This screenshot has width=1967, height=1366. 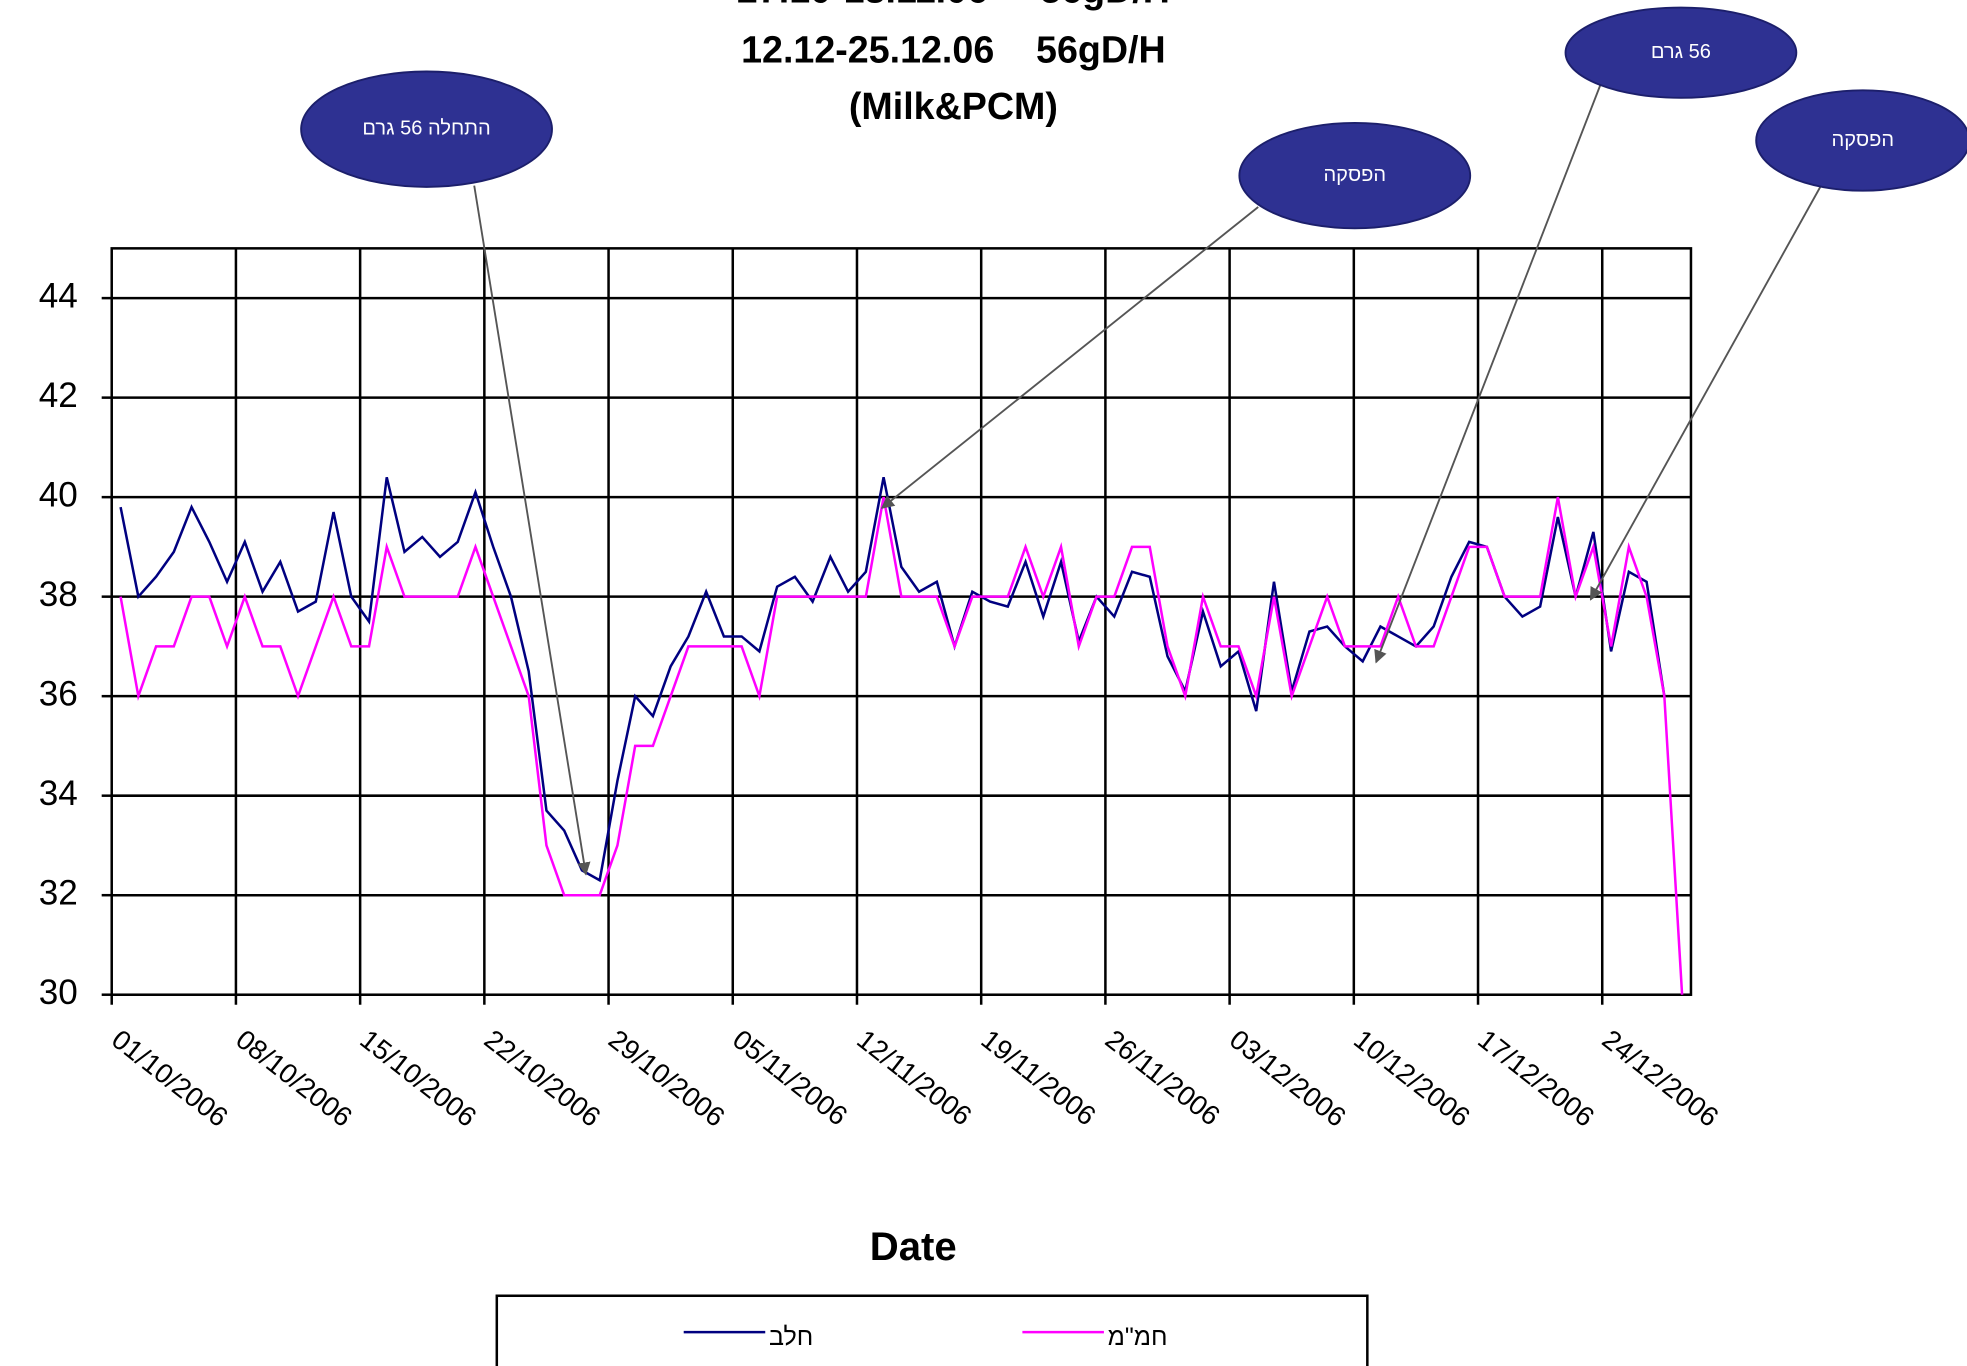 What do you see at coordinates (953, 106) in the screenshot?
I see `chart-title: (Milk&PCM)` at bounding box center [953, 106].